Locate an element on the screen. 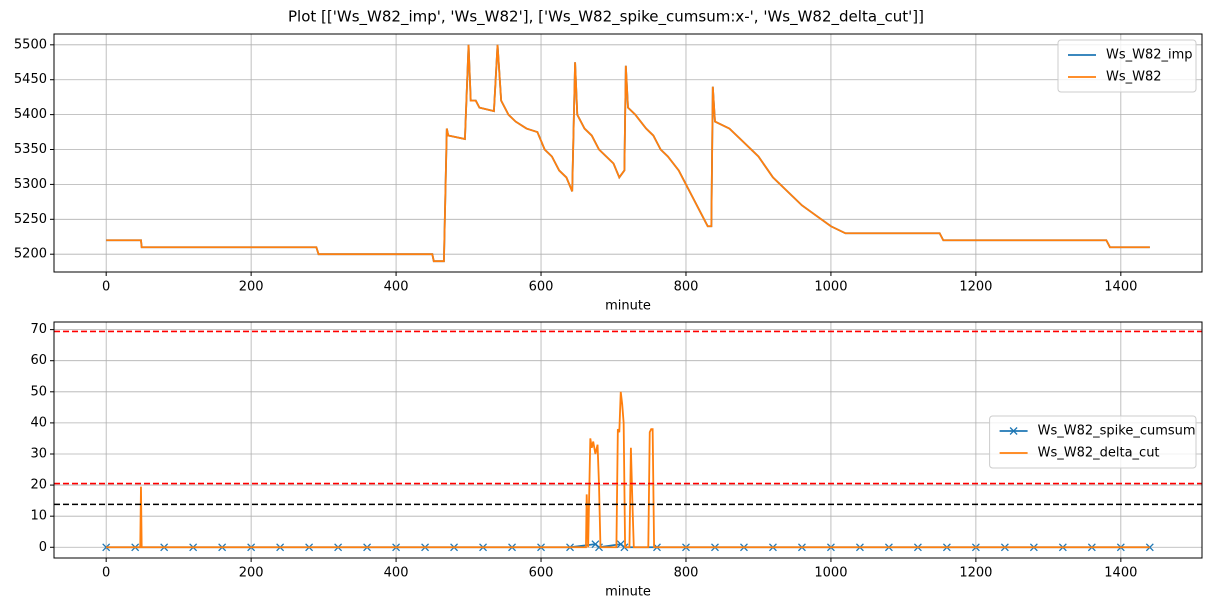 The height and width of the screenshot is (615, 1211). y-tick-label: 0 is located at coordinates (43, 547).